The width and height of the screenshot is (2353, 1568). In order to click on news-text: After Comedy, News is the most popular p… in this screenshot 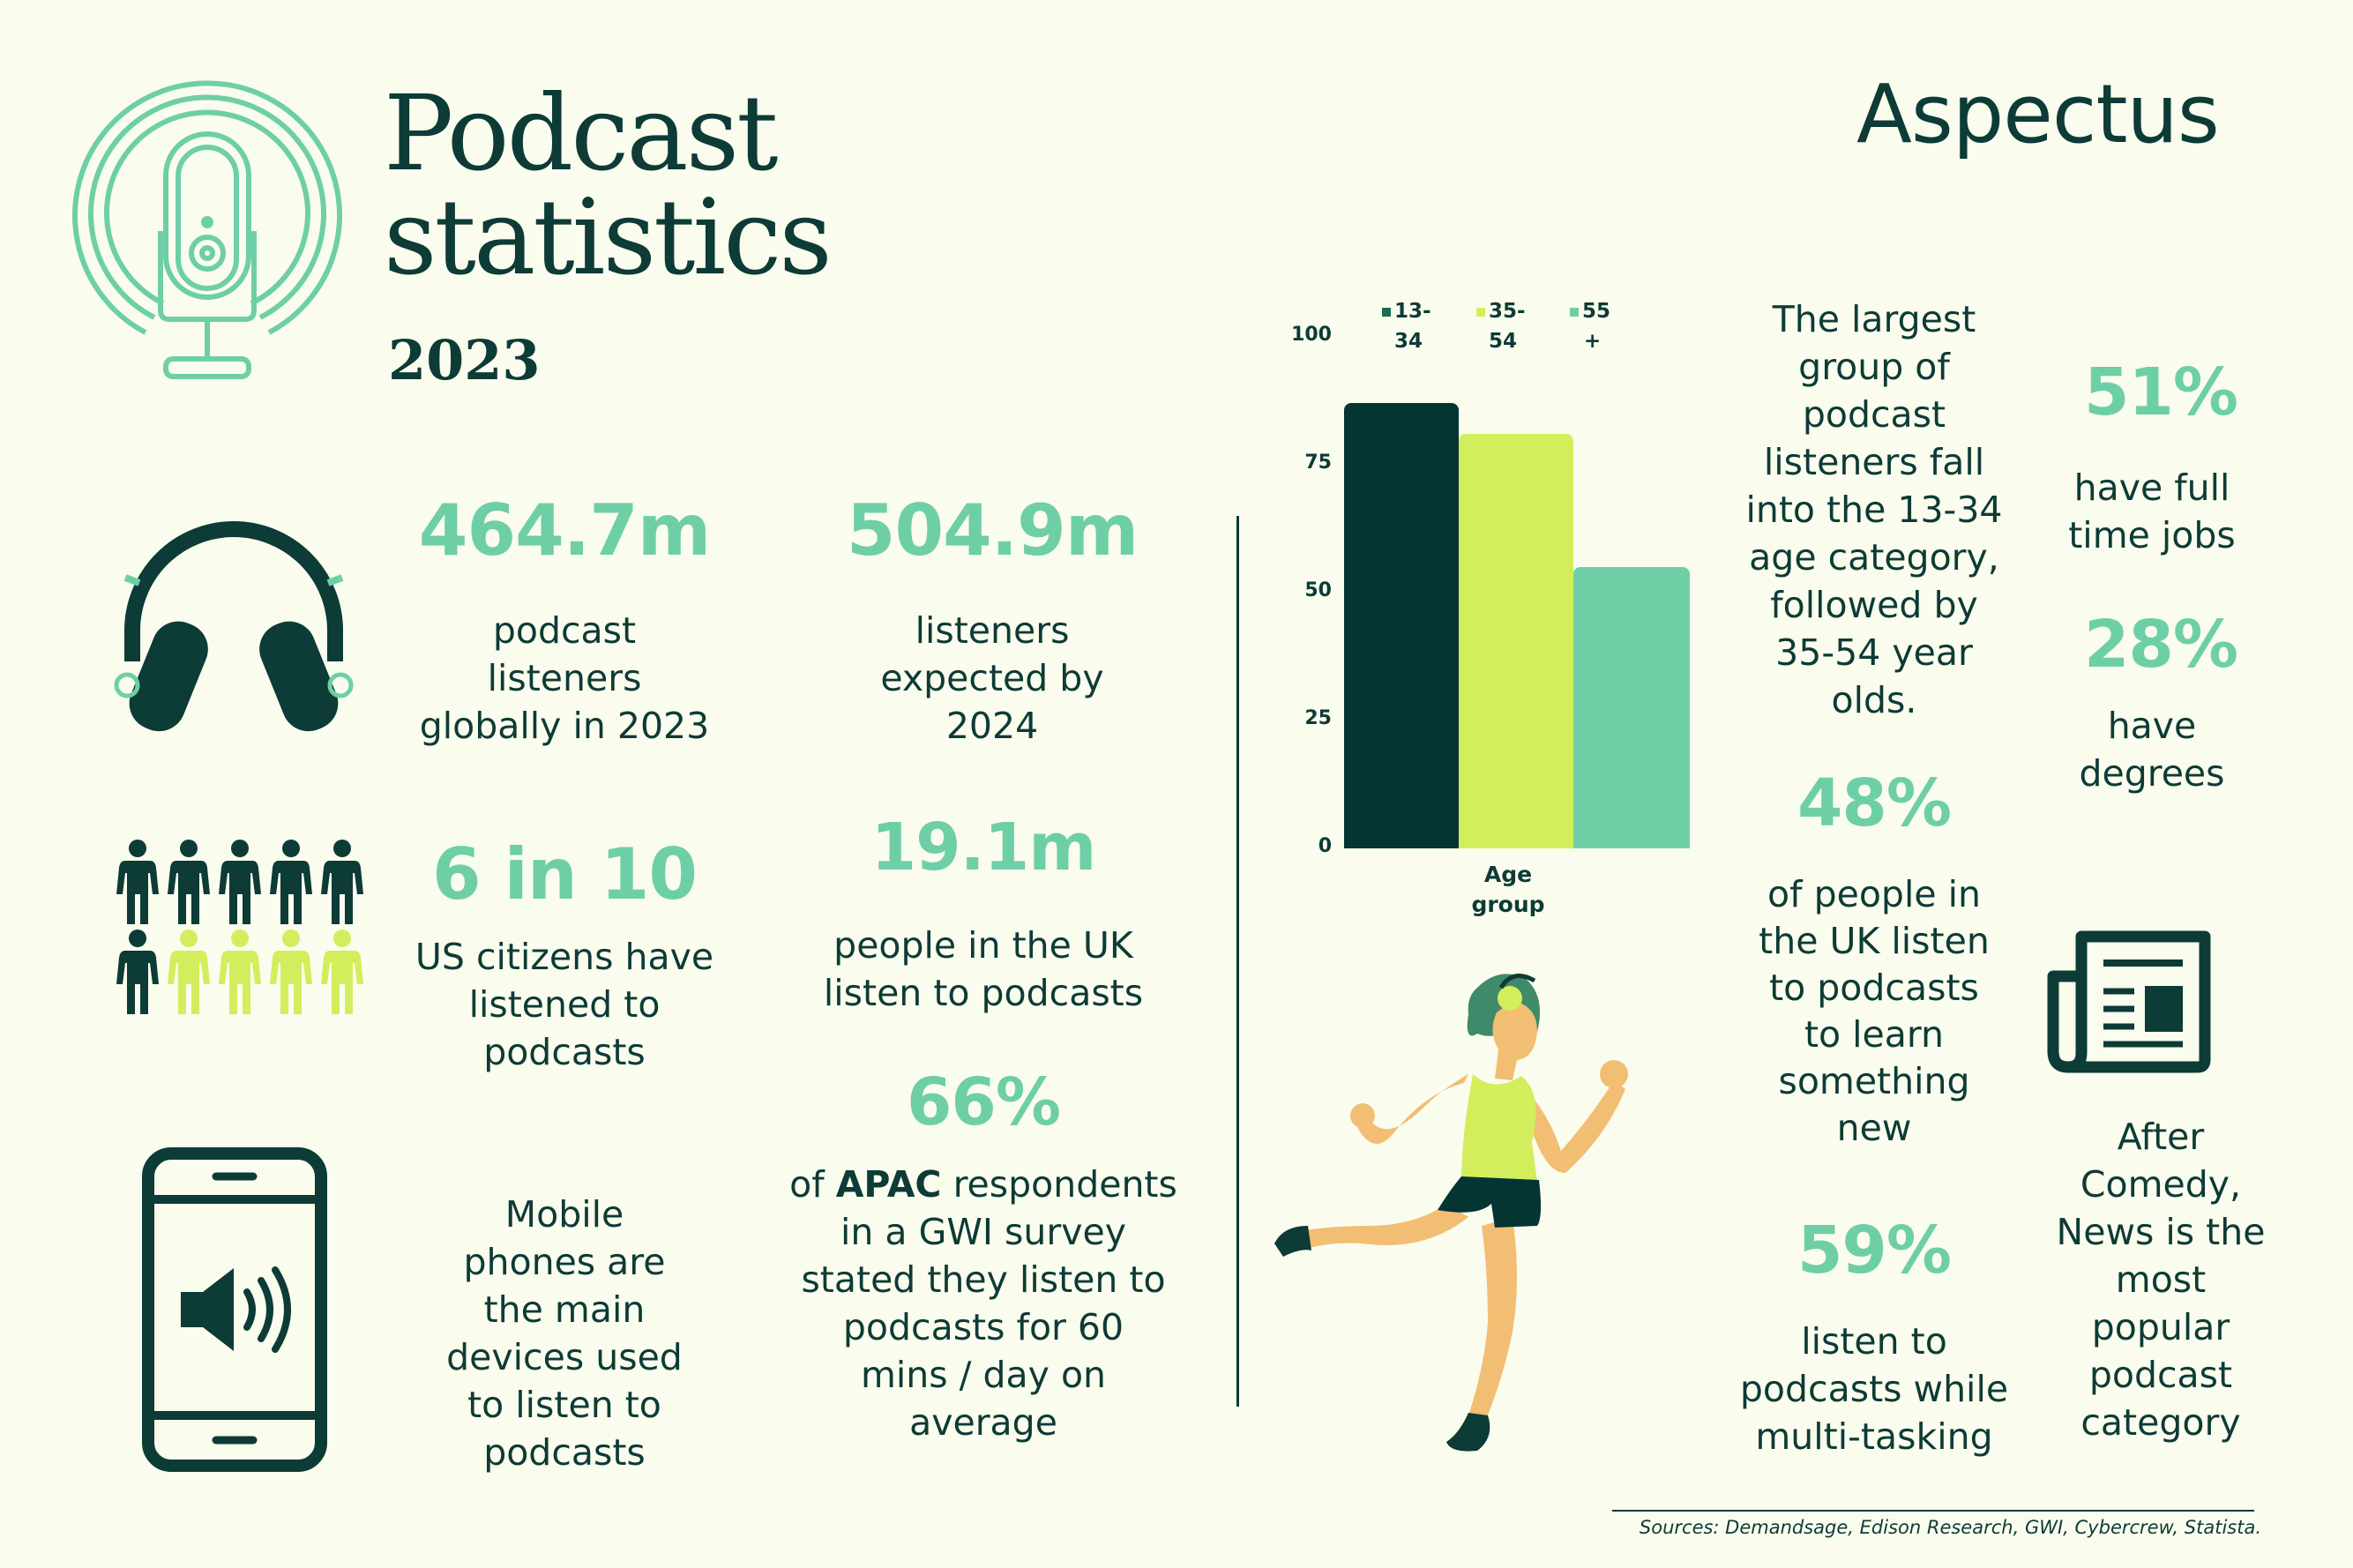, I will do `click(2161, 1280)`.